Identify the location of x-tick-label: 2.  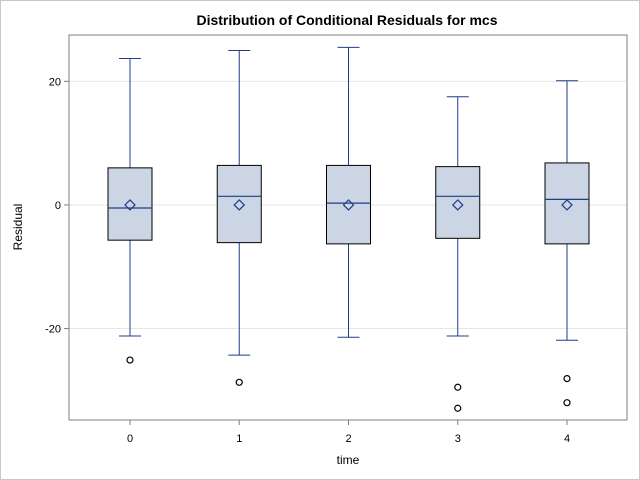
(348, 439).